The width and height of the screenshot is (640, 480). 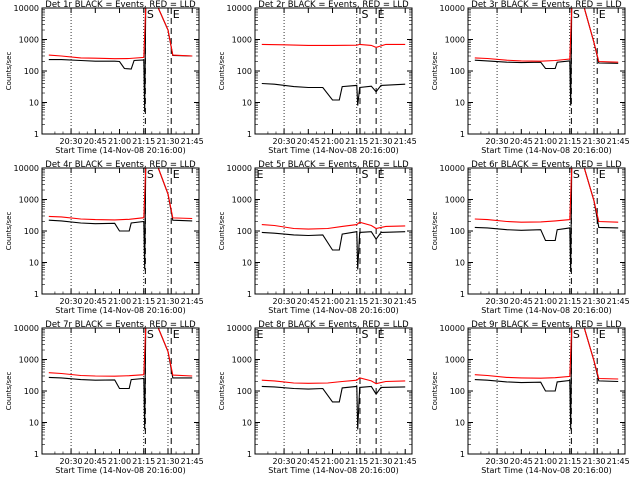 What do you see at coordinates (546, 165) in the screenshot?
I see `panel-title: Det 6r BLACK = Events, RED = LLD` at bounding box center [546, 165].